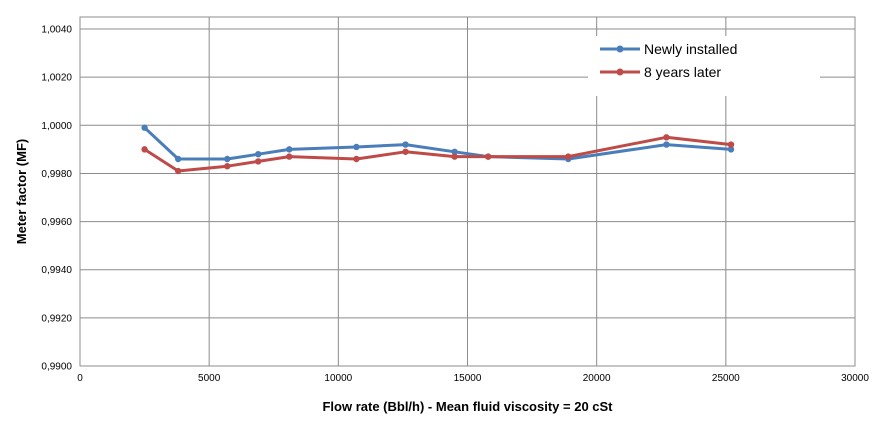  I want to click on y-tick-label: 0,9940, so click(56, 270).